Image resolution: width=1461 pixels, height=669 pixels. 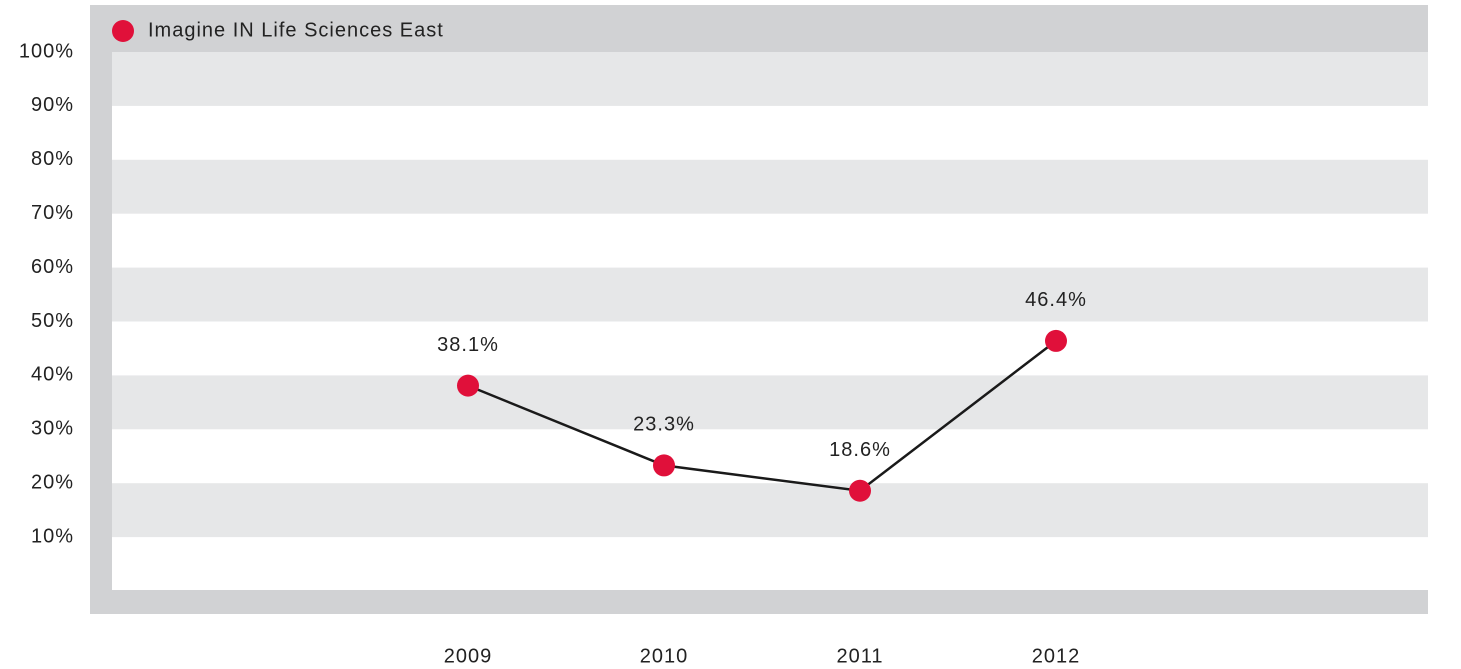 I want to click on y-tick-label: 30%, so click(x=52, y=429).